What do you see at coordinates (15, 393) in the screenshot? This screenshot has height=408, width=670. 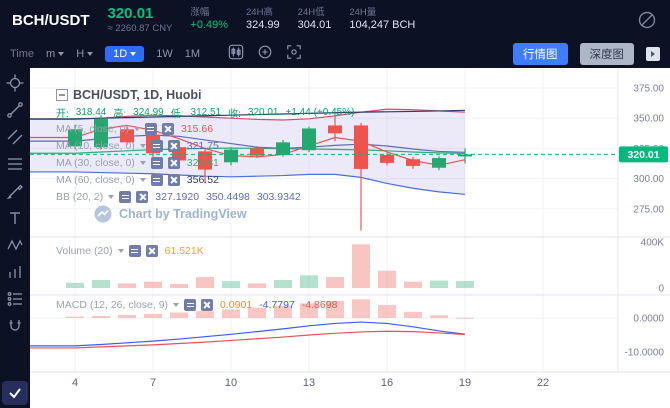 I see `confirm-button` at bounding box center [15, 393].